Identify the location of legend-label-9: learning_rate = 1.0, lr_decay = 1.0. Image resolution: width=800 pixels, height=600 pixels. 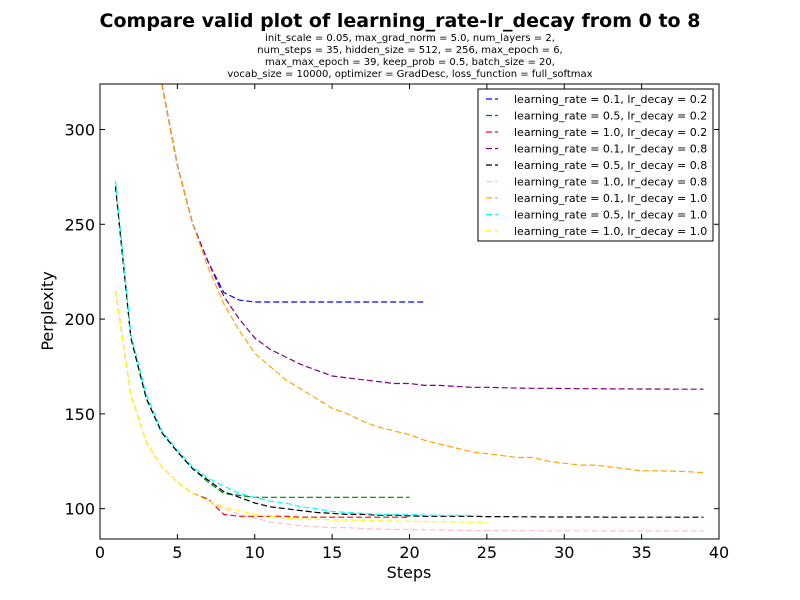
(610, 231).